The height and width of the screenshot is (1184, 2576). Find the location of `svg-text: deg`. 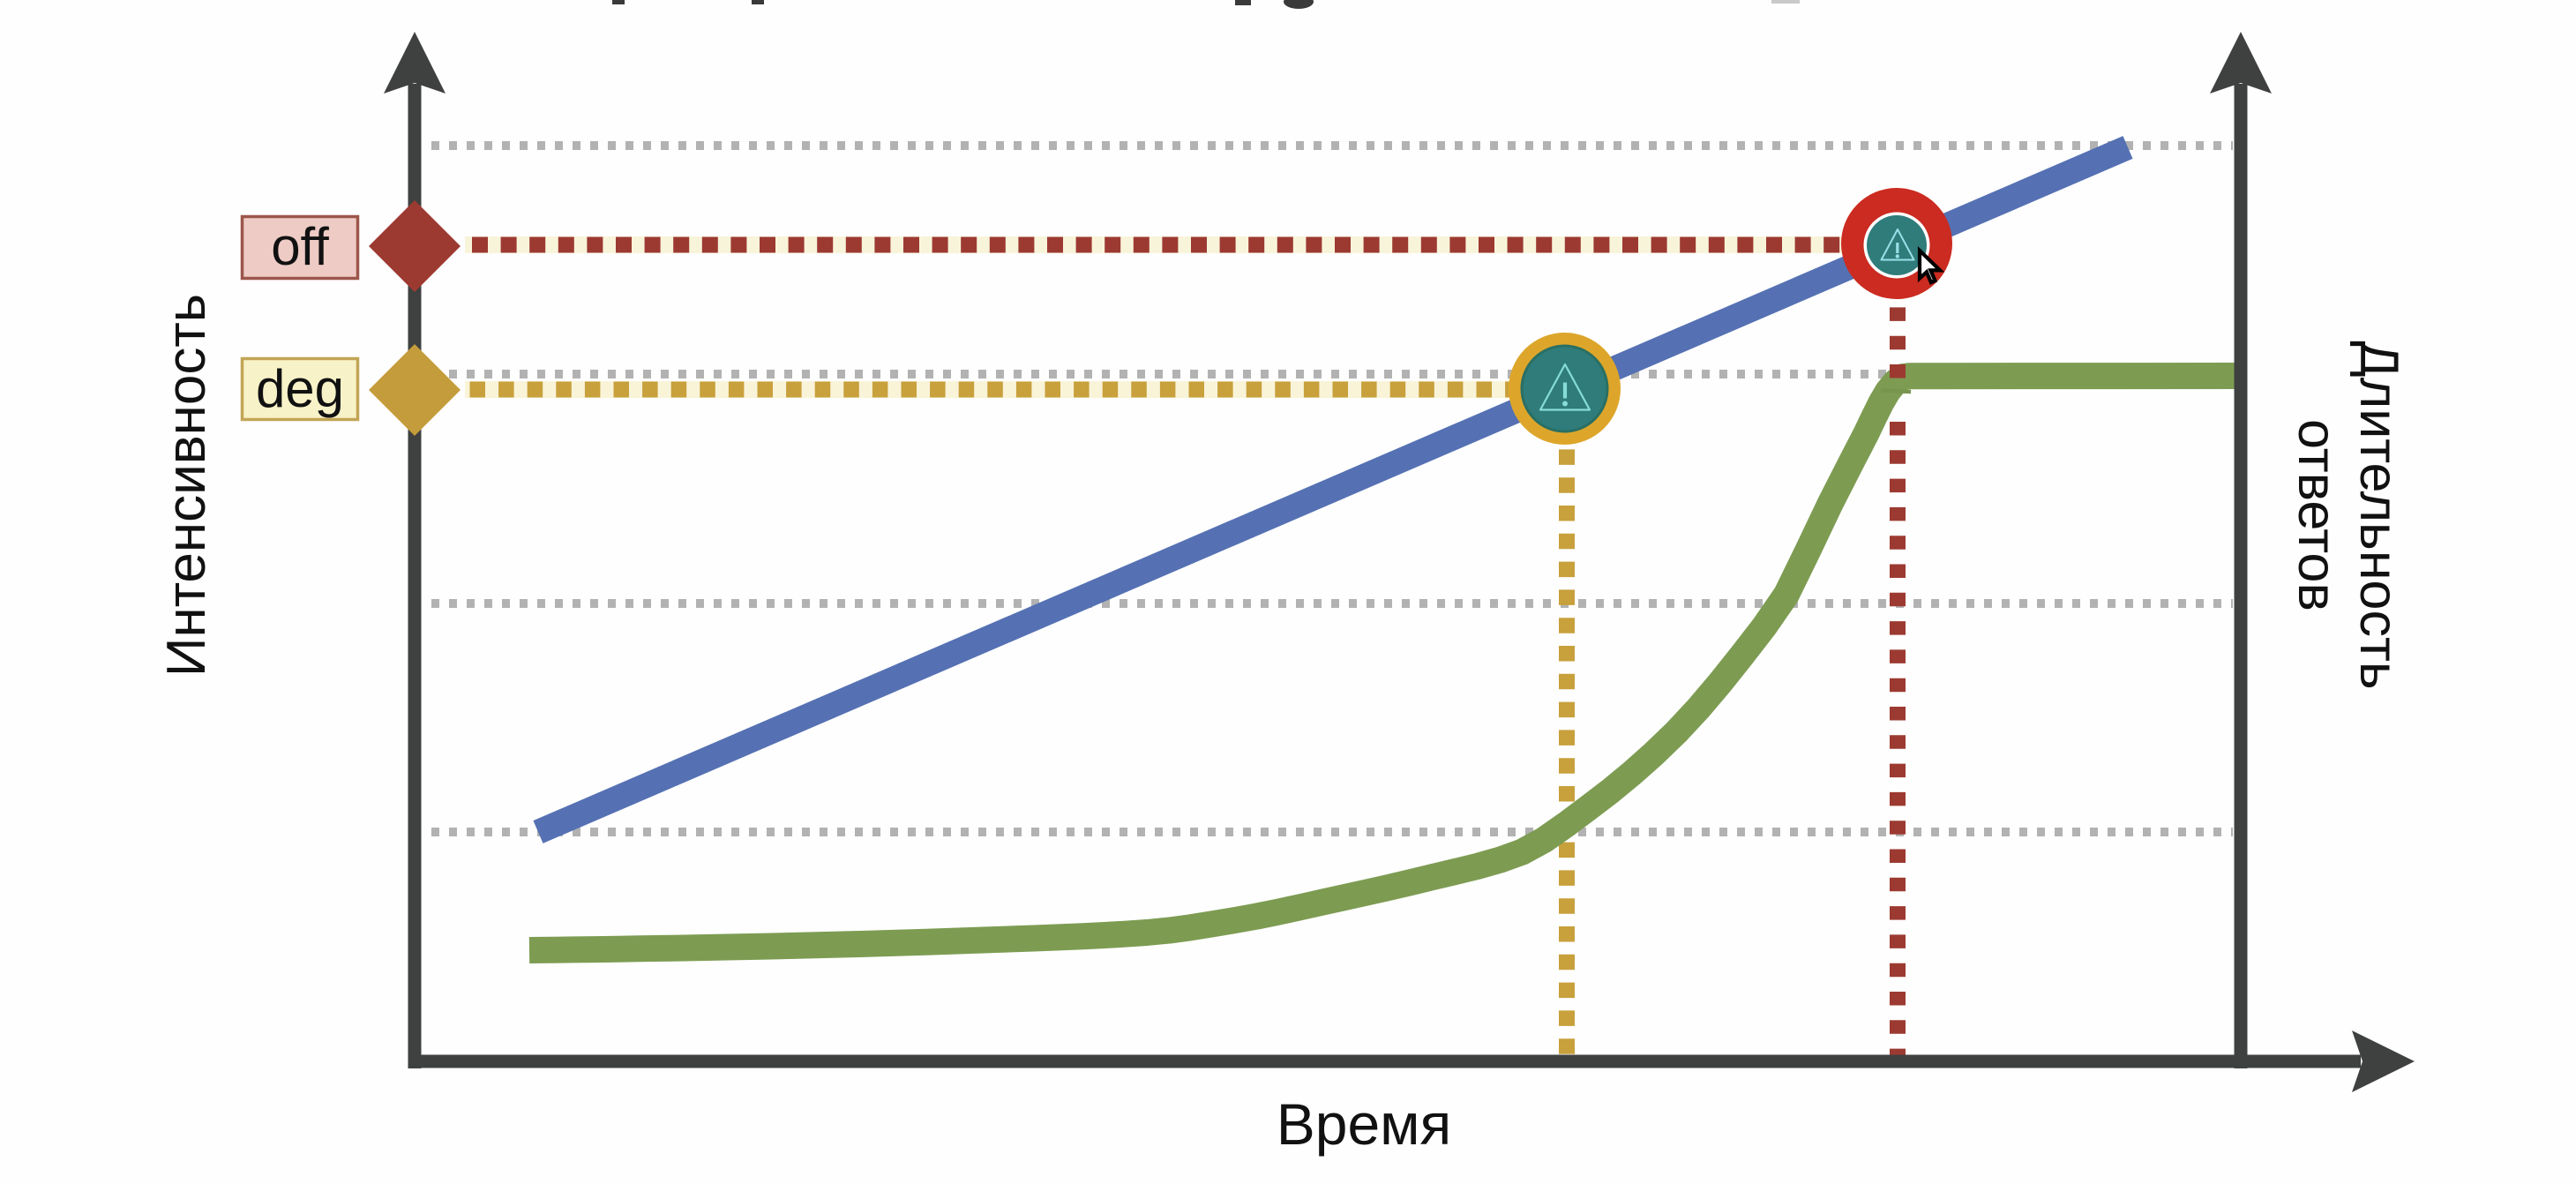

svg-text: deg is located at coordinates (300, 389).